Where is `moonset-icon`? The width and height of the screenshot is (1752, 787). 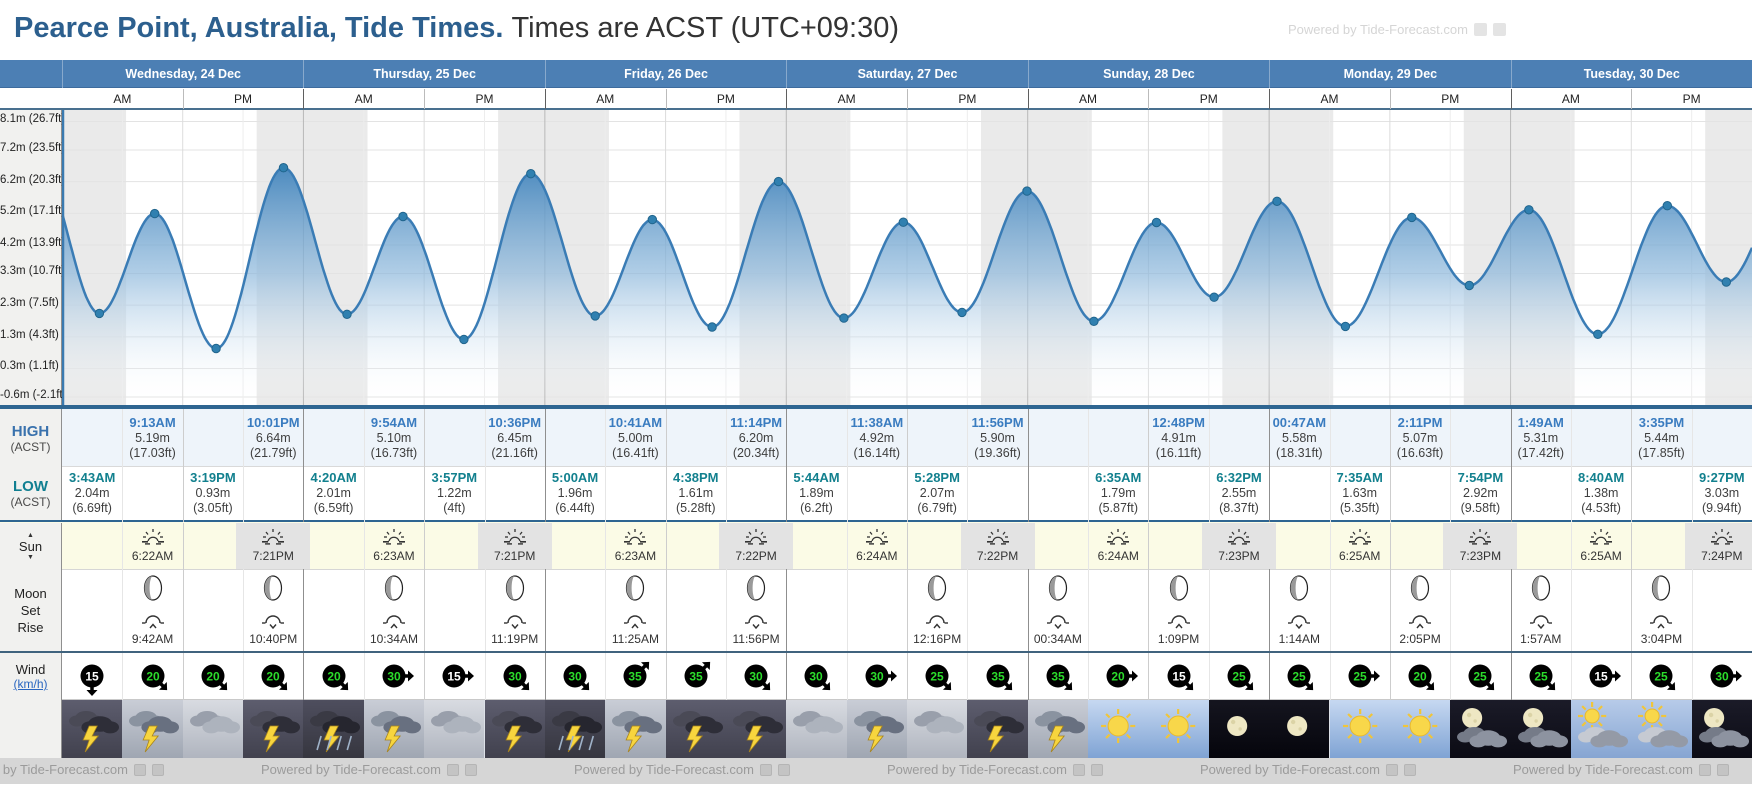 moonset-icon is located at coordinates (1058, 623).